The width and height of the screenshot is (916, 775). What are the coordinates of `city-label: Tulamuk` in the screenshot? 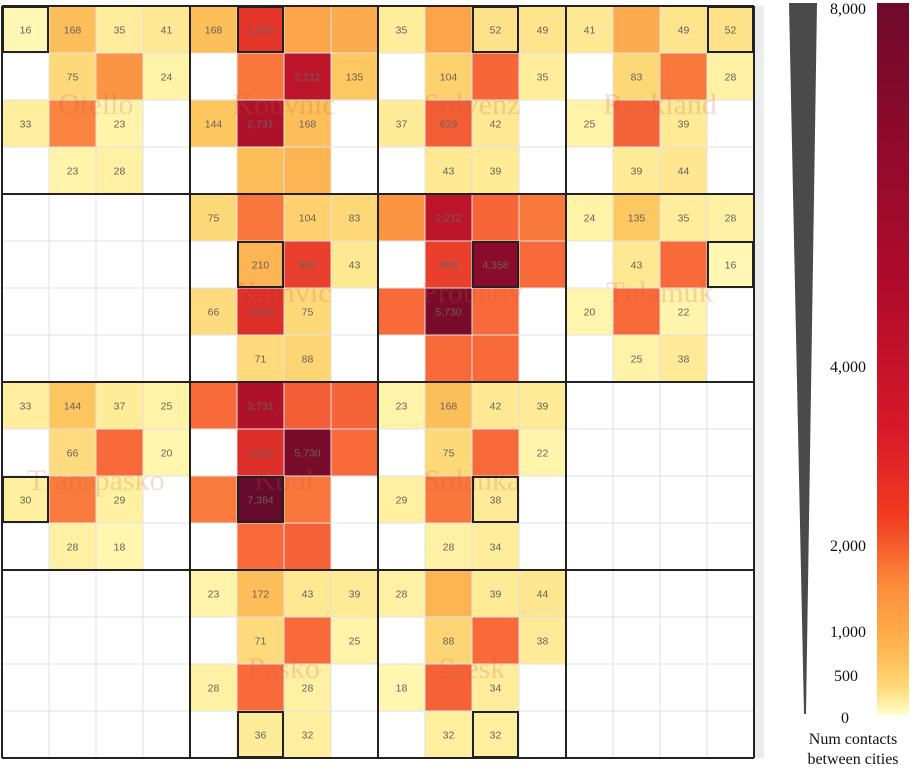 It's located at (659, 292).